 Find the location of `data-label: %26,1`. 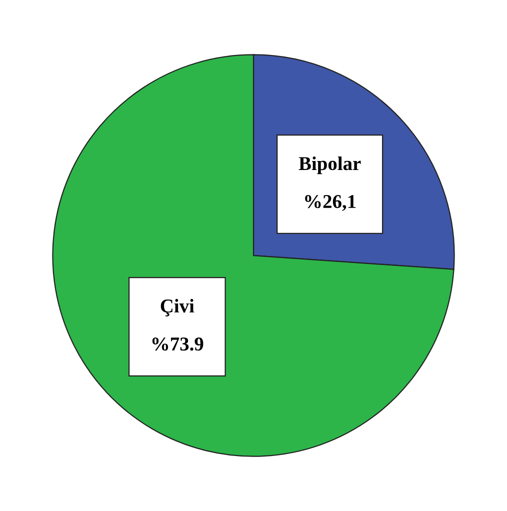

data-label: %26,1 is located at coordinates (330, 203).